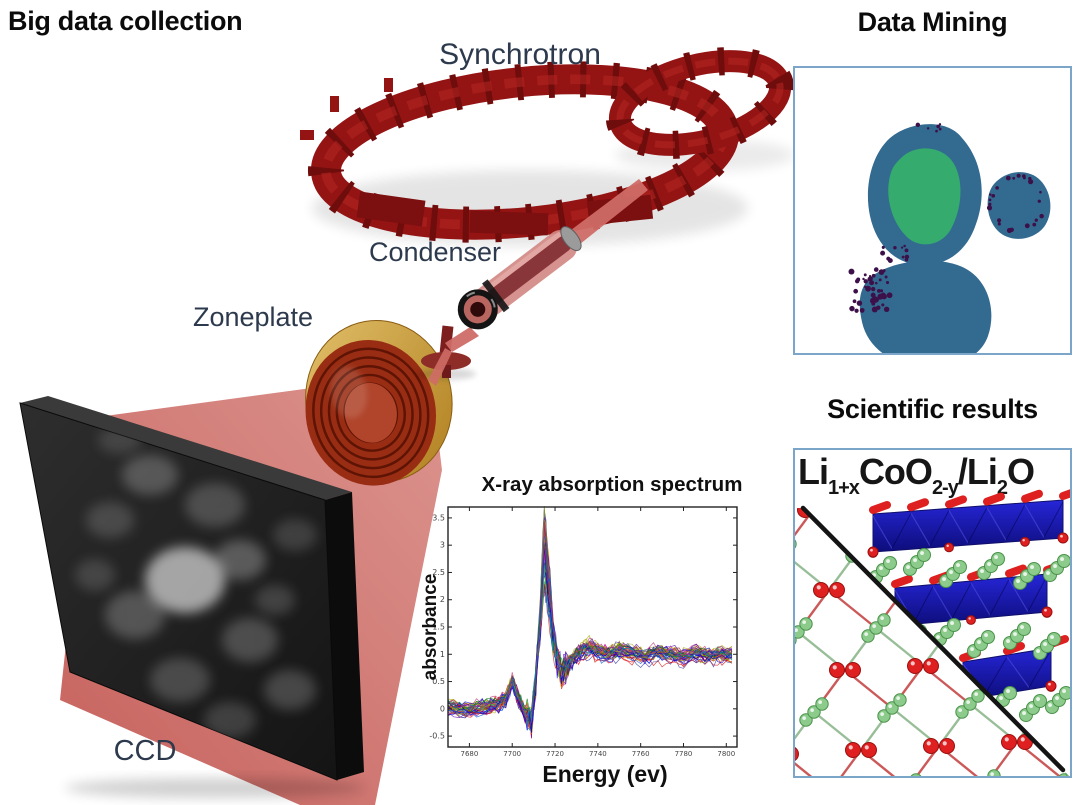 This screenshot has width=1086, height=805. What do you see at coordinates (438, 681) in the screenshot?
I see `svg-text: 0.5` at bounding box center [438, 681].